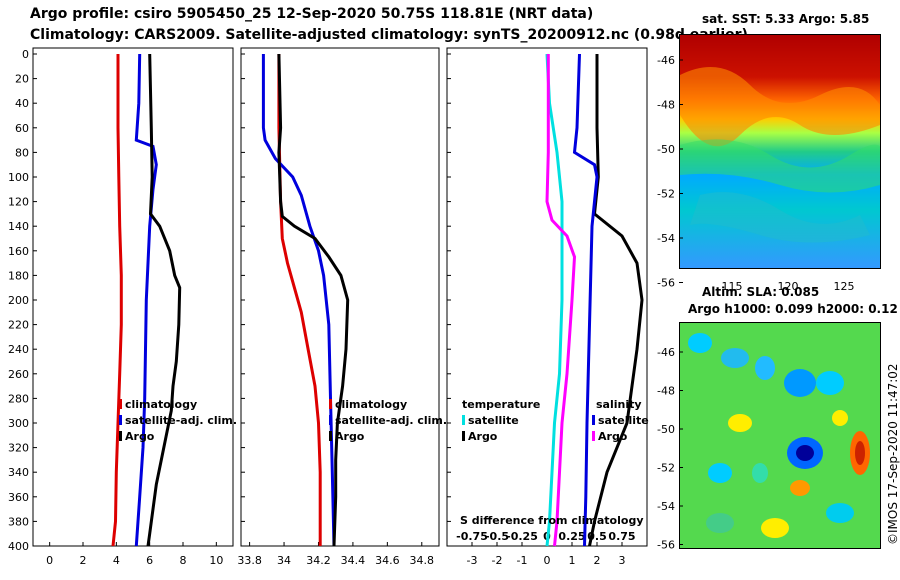  What do you see at coordinates (666, 429) in the screenshot?
I see `sla-y-tick: -50` at bounding box center [666, 429].